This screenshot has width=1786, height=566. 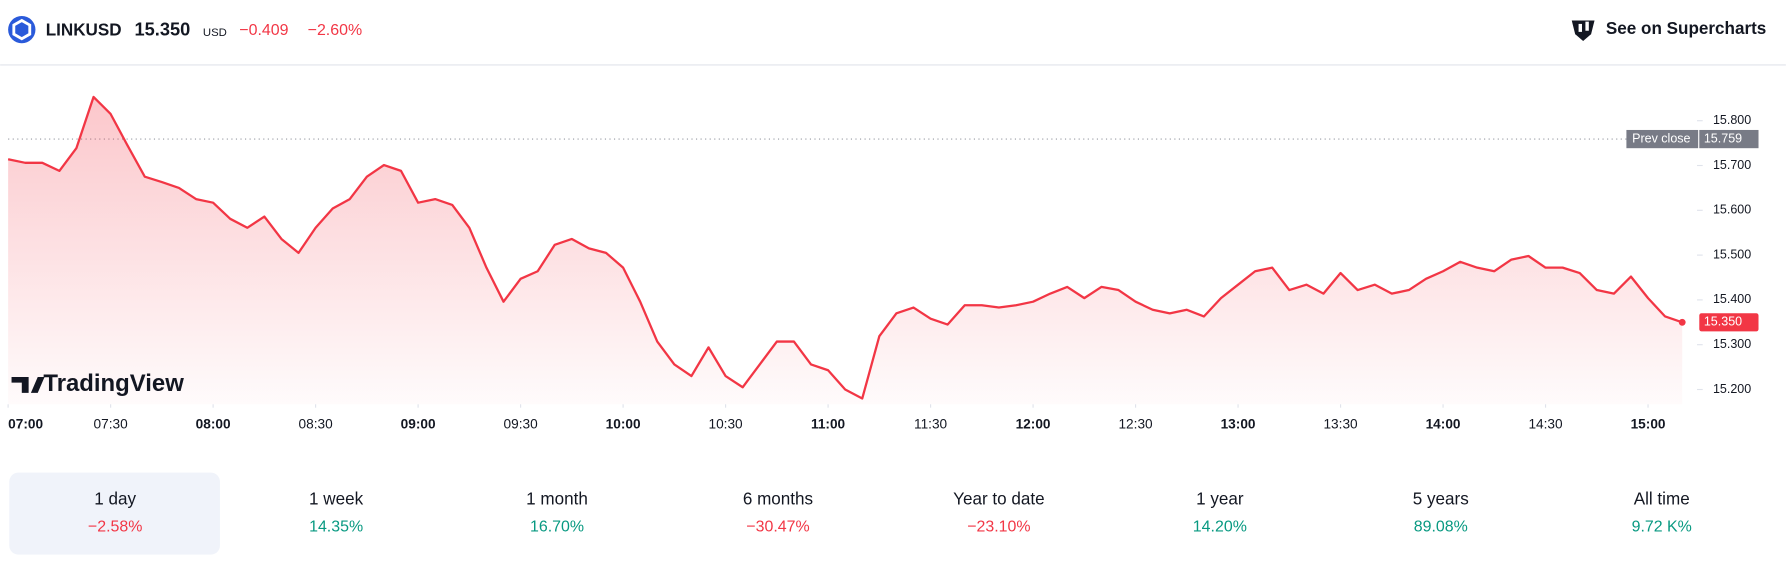 What do you see at coordinates (725, 423) in the screenshot?
I see `x-tick-label: 10:30` at bounding box center [725, 423].